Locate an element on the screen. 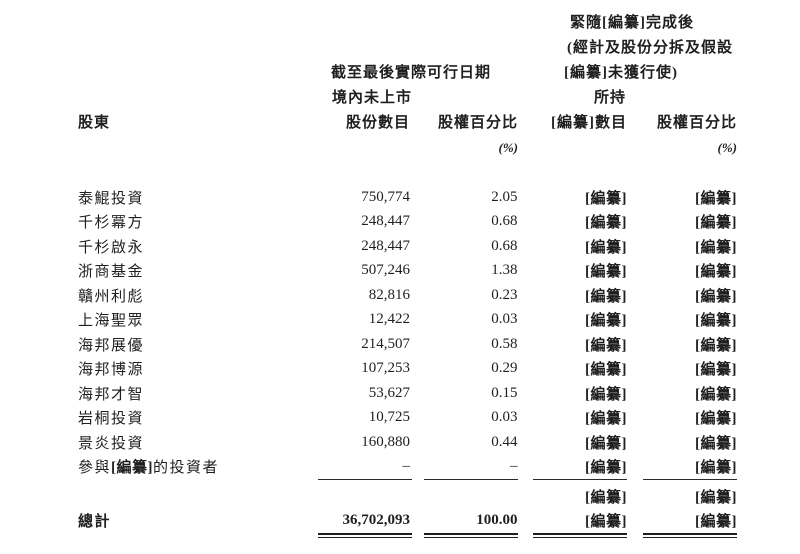  shareholder-name: 海邦博源 is located at coordinates (111, 370).